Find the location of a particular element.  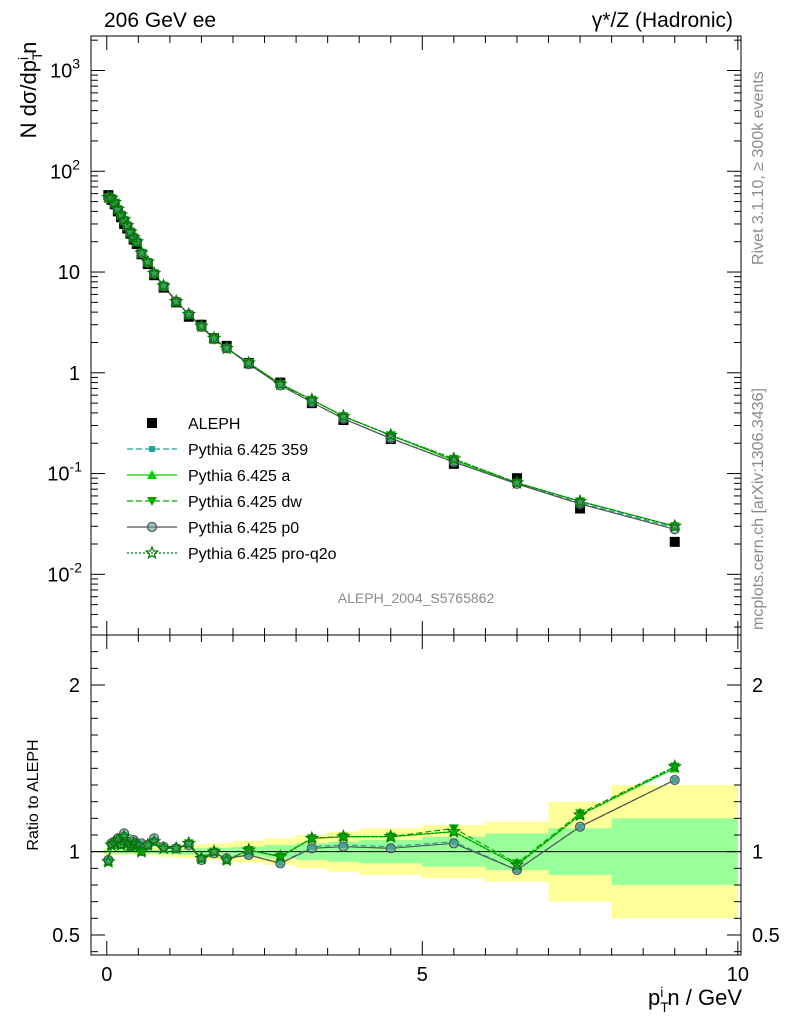

ratio-y-tick-label-left: 0.5 is located at coordinates (66, 936).